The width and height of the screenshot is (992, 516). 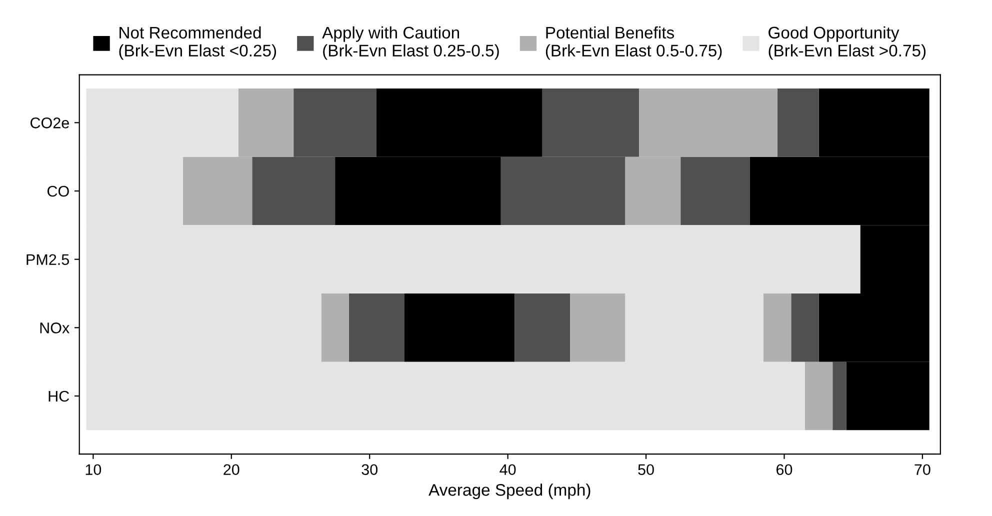 What do you see at coordinates (508, 470) in the screenshot?
I see `x-tick-label: 40` at bounding box center [508, 470].